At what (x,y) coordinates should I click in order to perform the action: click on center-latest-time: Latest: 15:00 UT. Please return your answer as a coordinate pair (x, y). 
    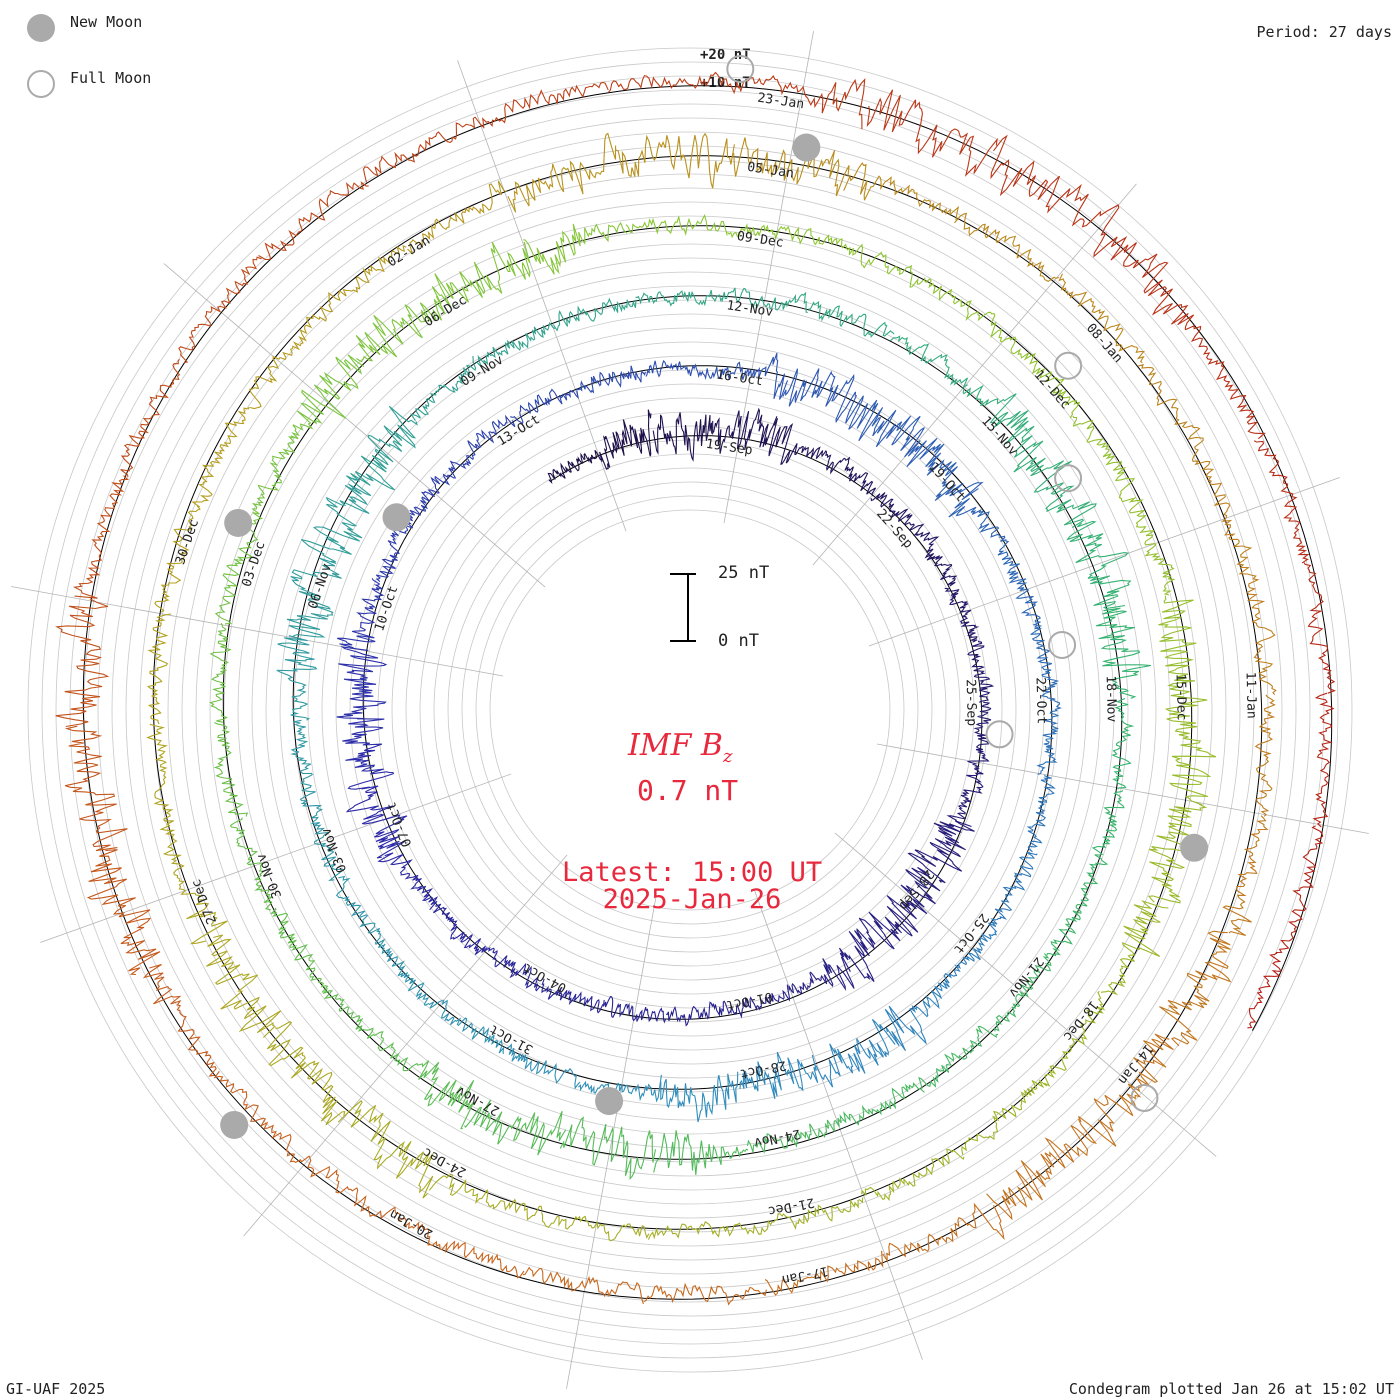
    Looking at the image, I should click on (692, 872).